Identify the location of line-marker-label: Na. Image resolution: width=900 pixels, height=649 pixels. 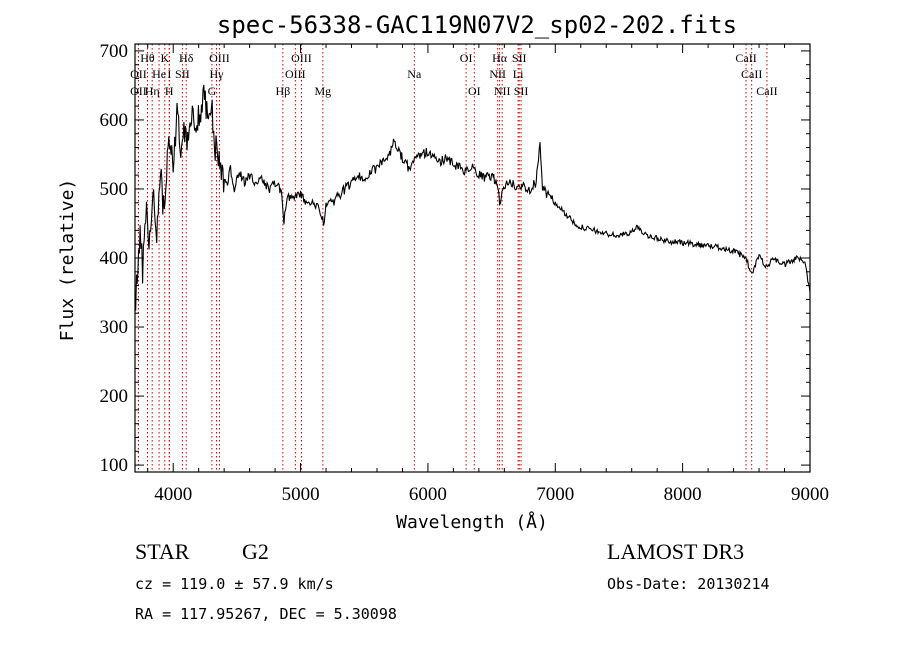
(414, 74).